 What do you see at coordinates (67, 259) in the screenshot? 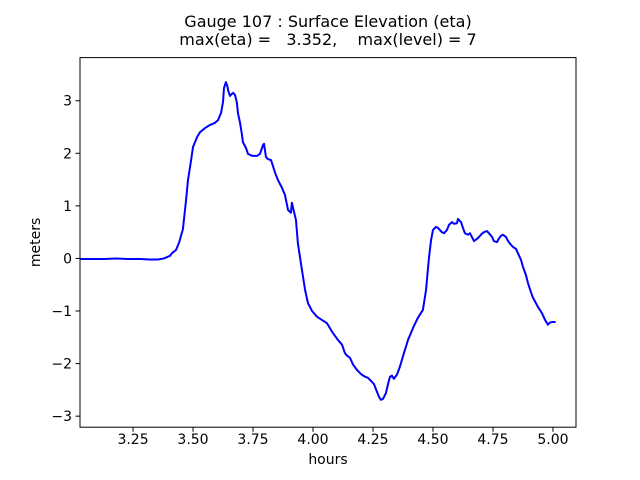
I see `y-tick-label: 0` at bounding box center [67, 259].